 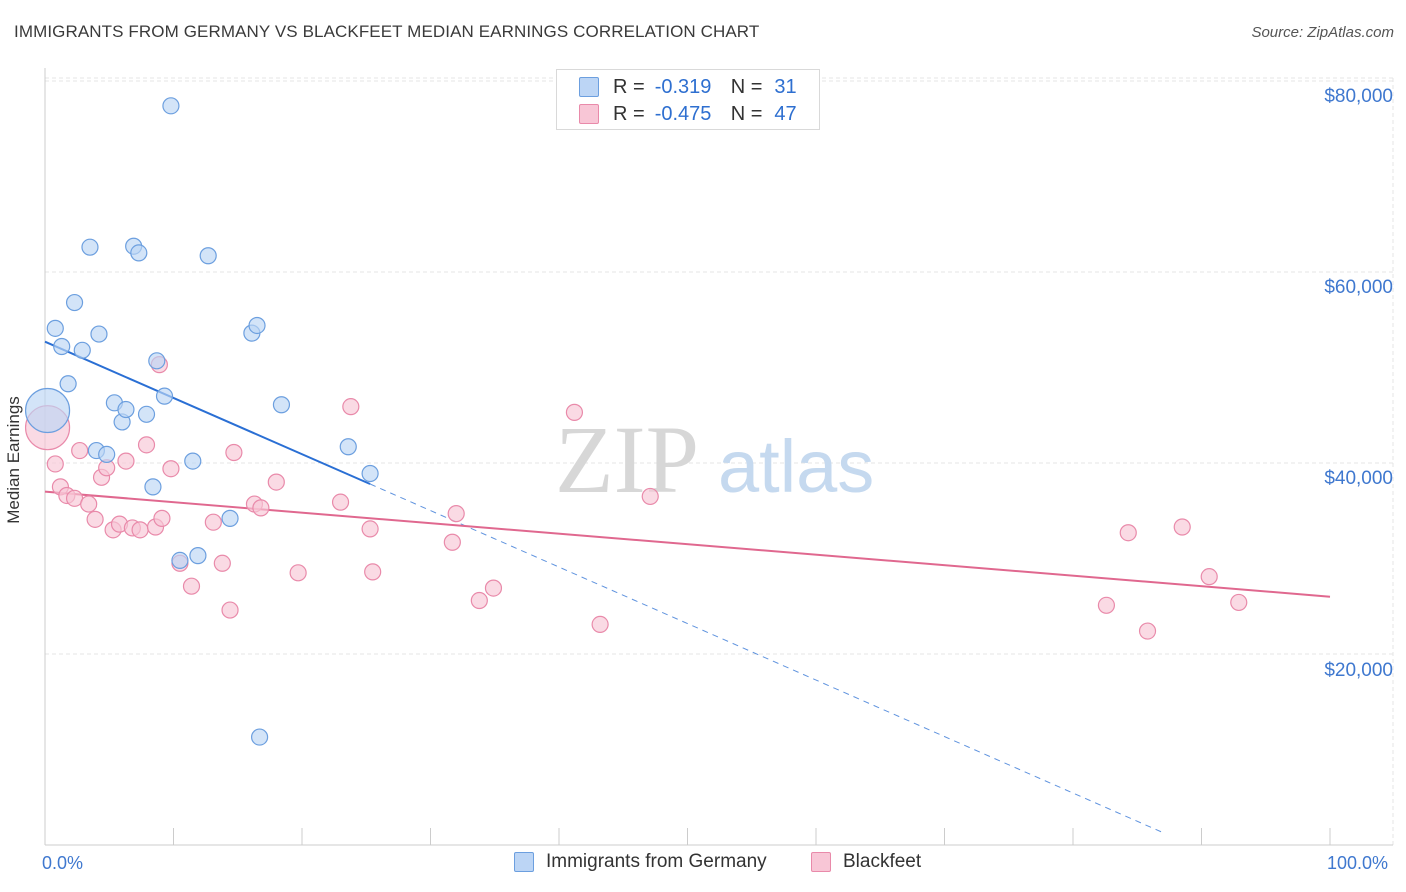 I want to click on series-legend: Immigrants from Germany Blackfeet, so click(x=703, y=864).